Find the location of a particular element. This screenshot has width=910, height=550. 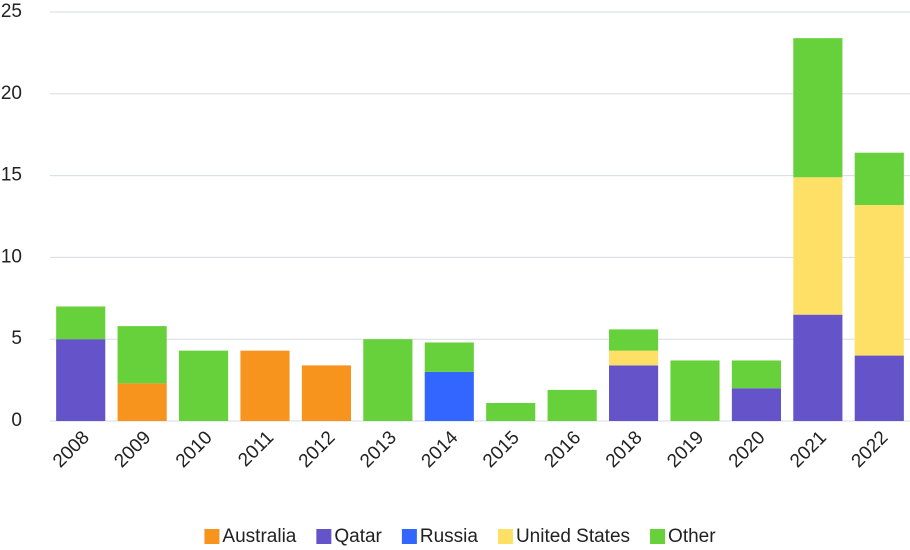

x-tick-label: 2008 is located at coordinates (71, 449).